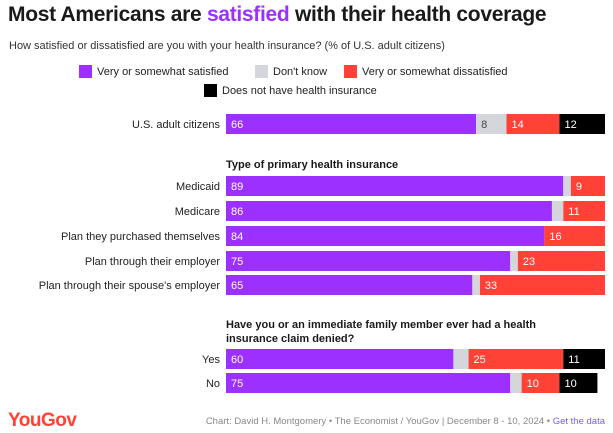  What do you see at coordinates (514, 261) in the screenshot?
I see `bar-plan-through-their-employer-don-t-know` at bounding box center [514, 261].